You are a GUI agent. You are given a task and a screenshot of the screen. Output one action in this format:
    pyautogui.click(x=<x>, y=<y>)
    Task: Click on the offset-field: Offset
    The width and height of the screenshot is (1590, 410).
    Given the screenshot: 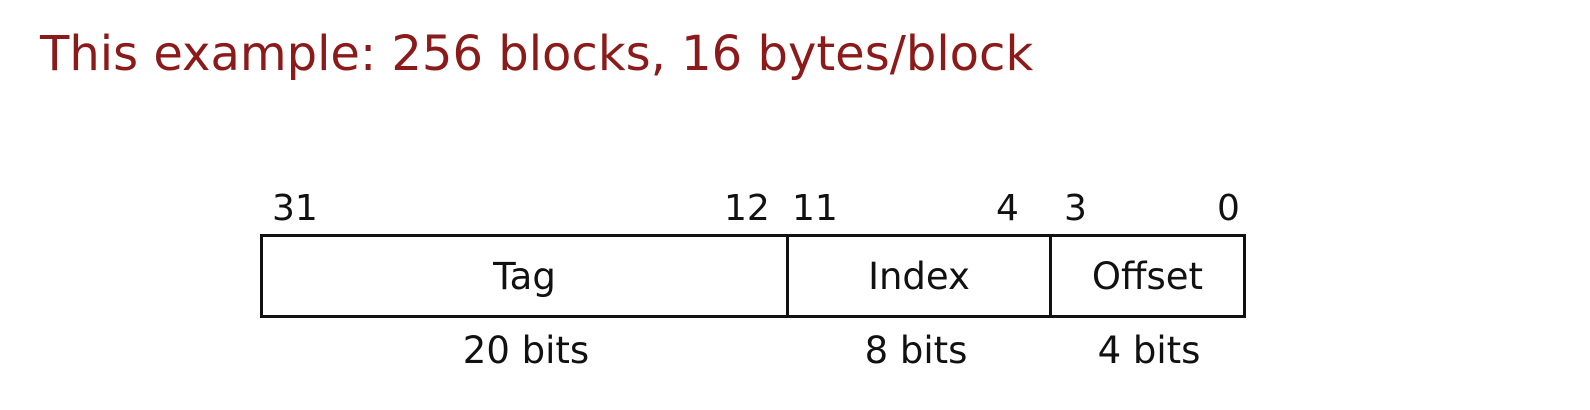 What is the action you would take?
    pyautogui.click(x=1149, y=276)
    